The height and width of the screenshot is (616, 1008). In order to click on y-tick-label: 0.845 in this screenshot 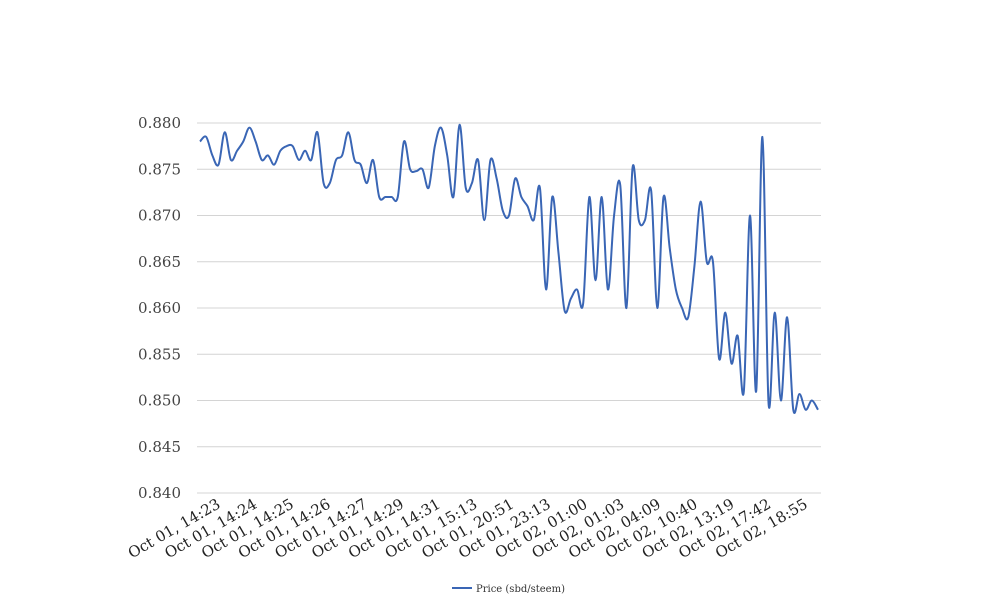, I will do `click(159, 447)`.